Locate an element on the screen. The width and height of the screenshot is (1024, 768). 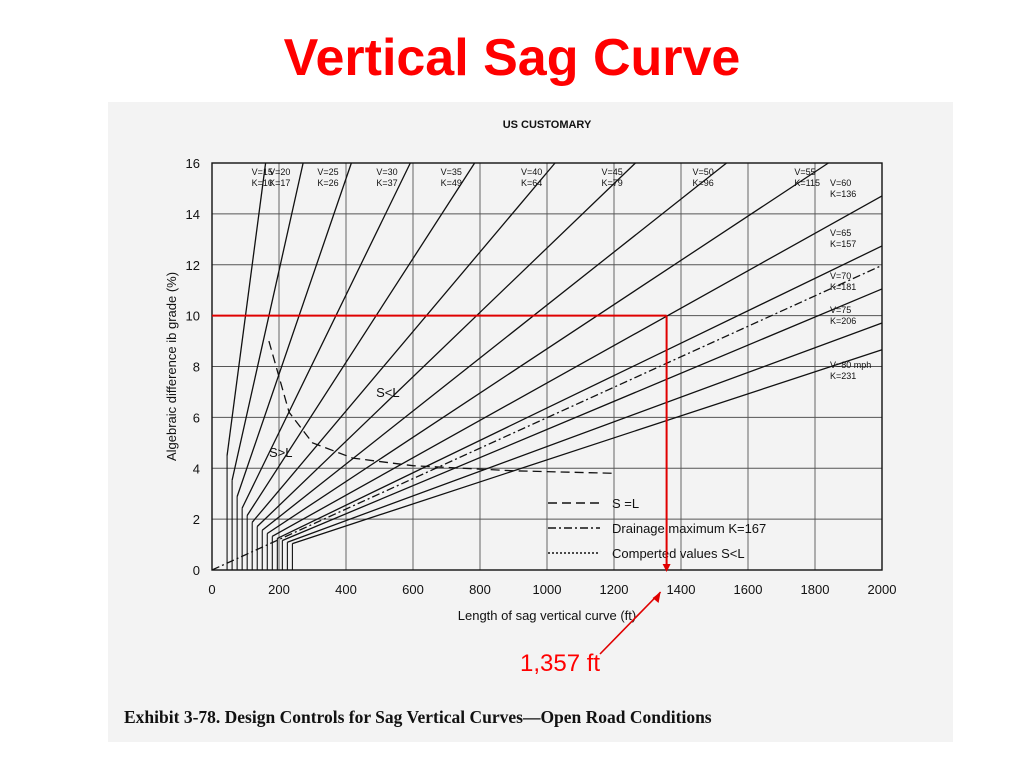
k-line-label: V=25 is located at coordinates (327, 172).